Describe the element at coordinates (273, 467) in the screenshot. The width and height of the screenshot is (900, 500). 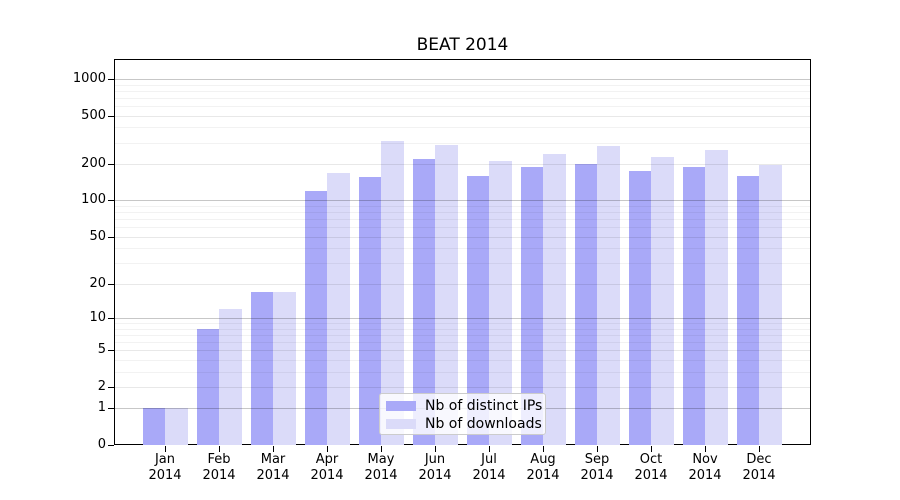
I see `x-axis-tick-label: Mar 2014` at that location.